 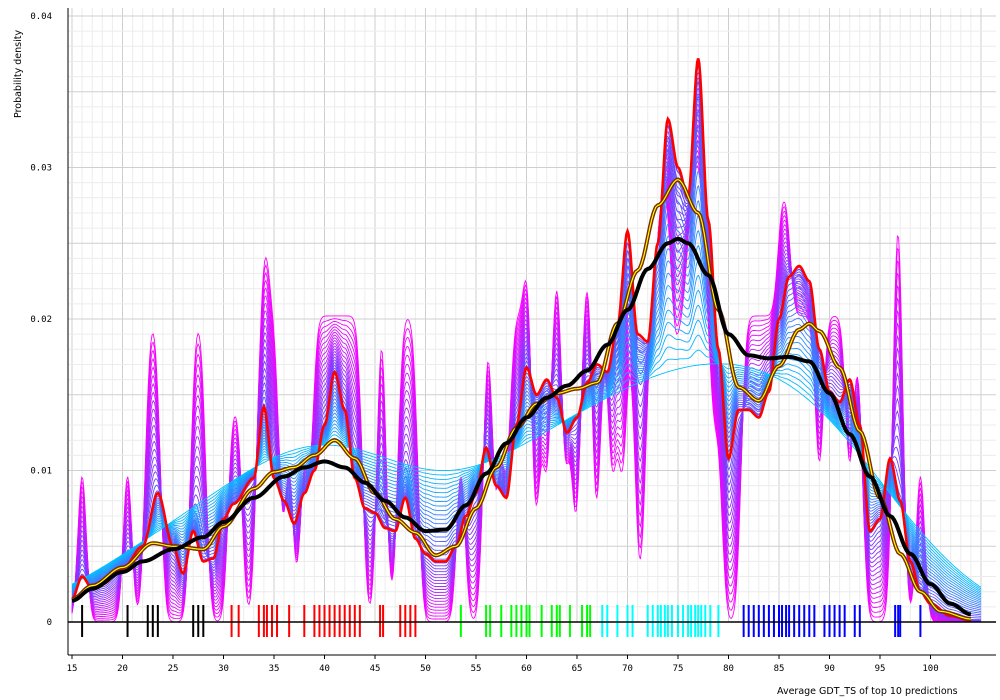 What do you see at coordinates (930, 669) in the screenshot?
I see `x-tick-label: 100` at bounding box center [930, 669].